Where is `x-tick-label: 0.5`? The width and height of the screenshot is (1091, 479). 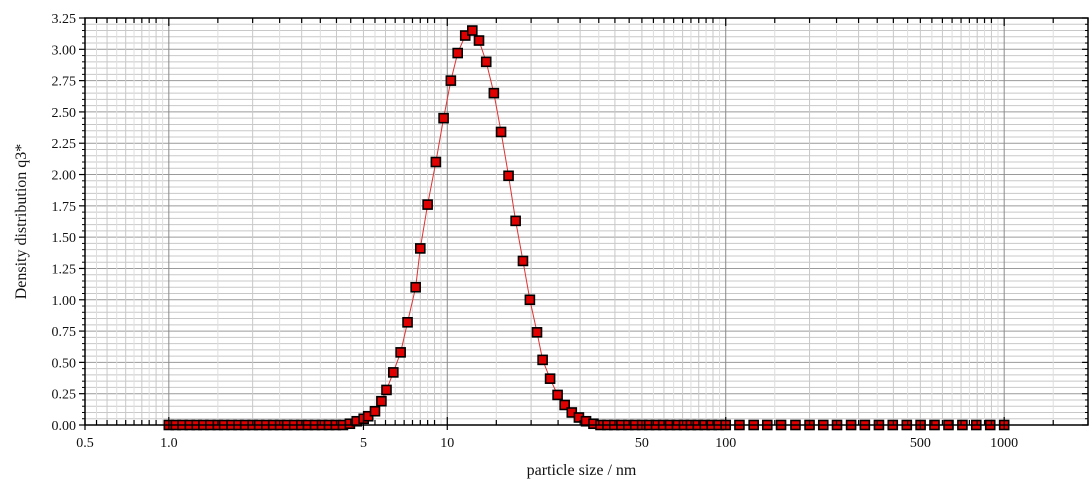 x-tick-label: 0.5 is located at coordinates (85, 443).